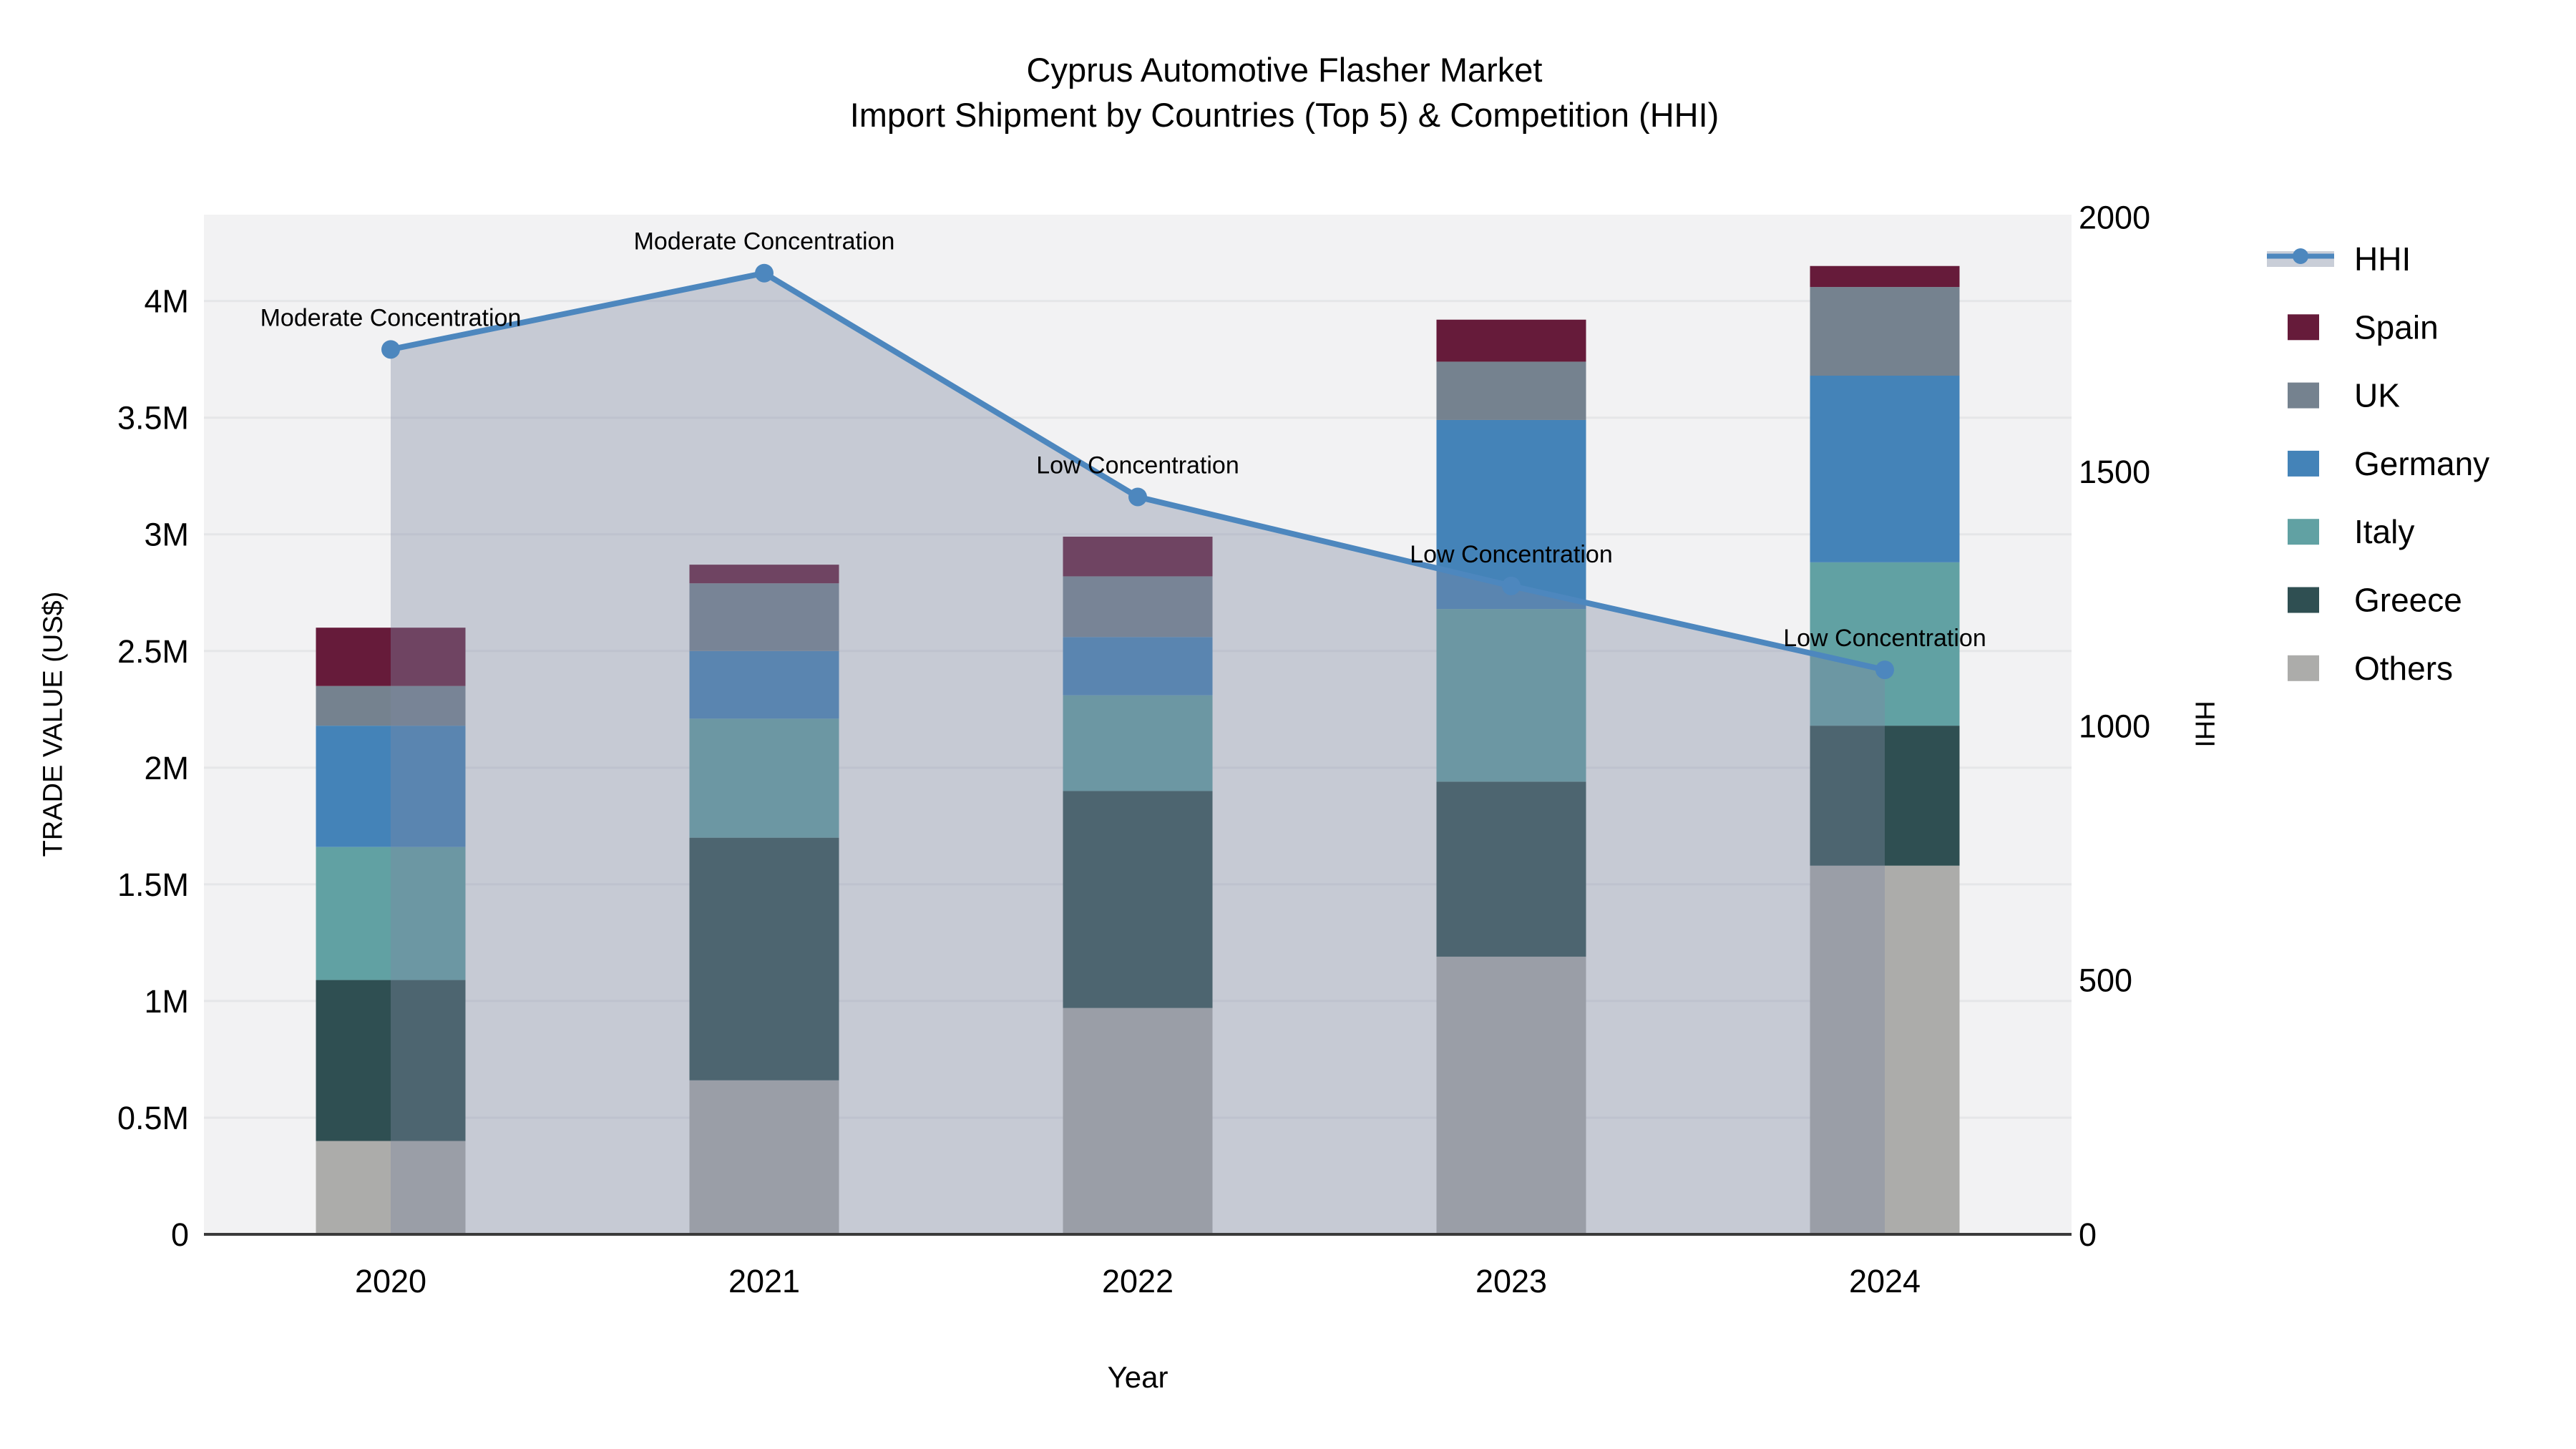 The height and width of the screenshot is (1449, 2576). I want to click on hhi-marker-2024, so click(1884, 670).